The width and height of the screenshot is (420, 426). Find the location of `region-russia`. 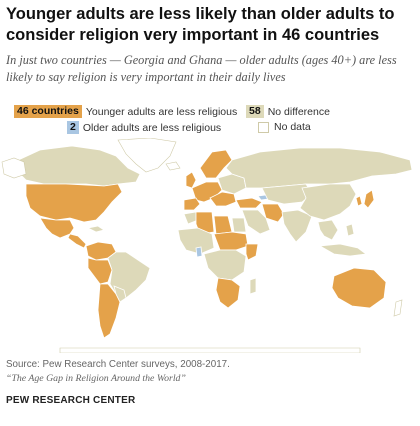

region-russia is located at coordinates (319, 168).